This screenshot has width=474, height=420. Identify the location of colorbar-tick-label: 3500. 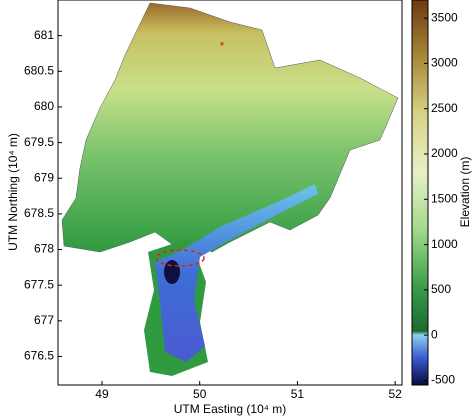
(444, 17).